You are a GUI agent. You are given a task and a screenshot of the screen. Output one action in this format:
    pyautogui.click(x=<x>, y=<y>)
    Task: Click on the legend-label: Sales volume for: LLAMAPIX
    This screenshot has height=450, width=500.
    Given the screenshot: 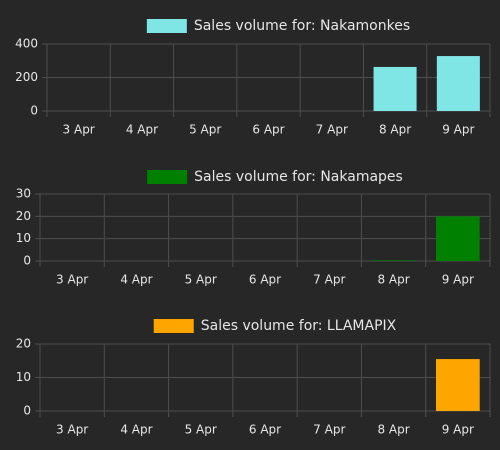 What is the action you would take?
    pyautogui.click(x=299, y=326)
    